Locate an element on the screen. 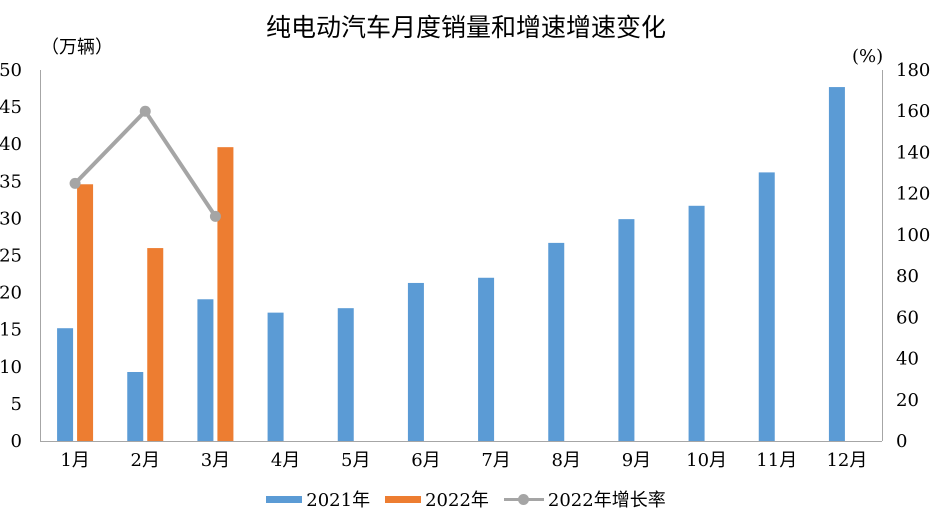 The image size is (932, 518). legend-label-2021: 2021年 is located at coordinates (338, 500).